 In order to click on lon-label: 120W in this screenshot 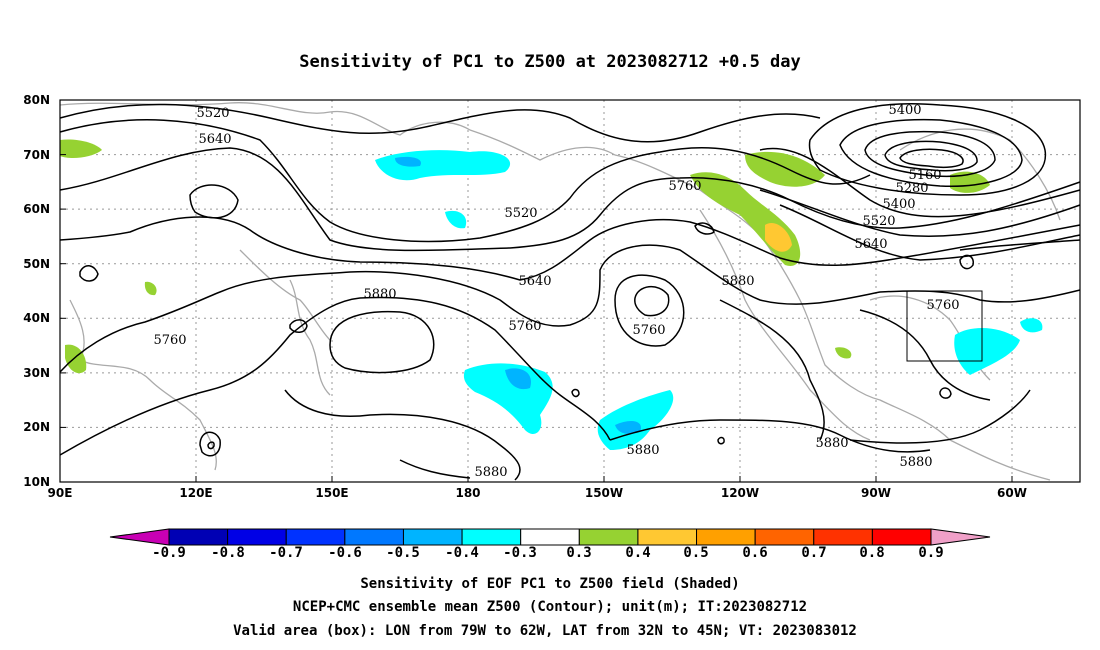, I will do `click(740, 493)`.